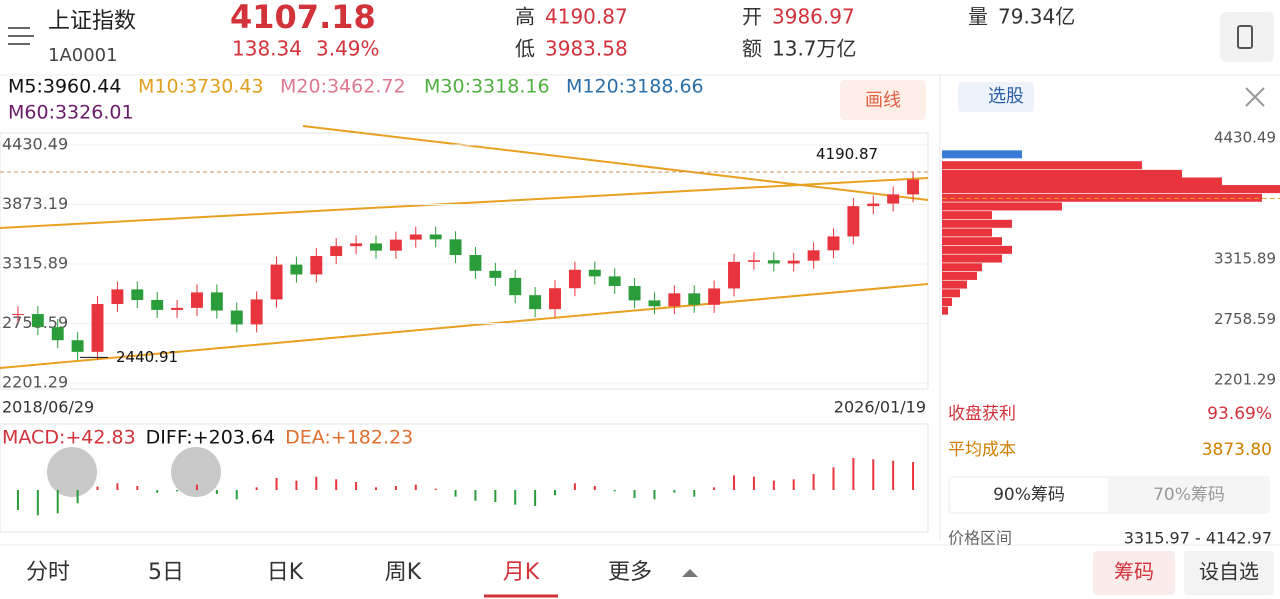  What do you see at coordinates (166, 572) in the screenshot?
I see `tab: 5日` at bounding box center [166, 572].